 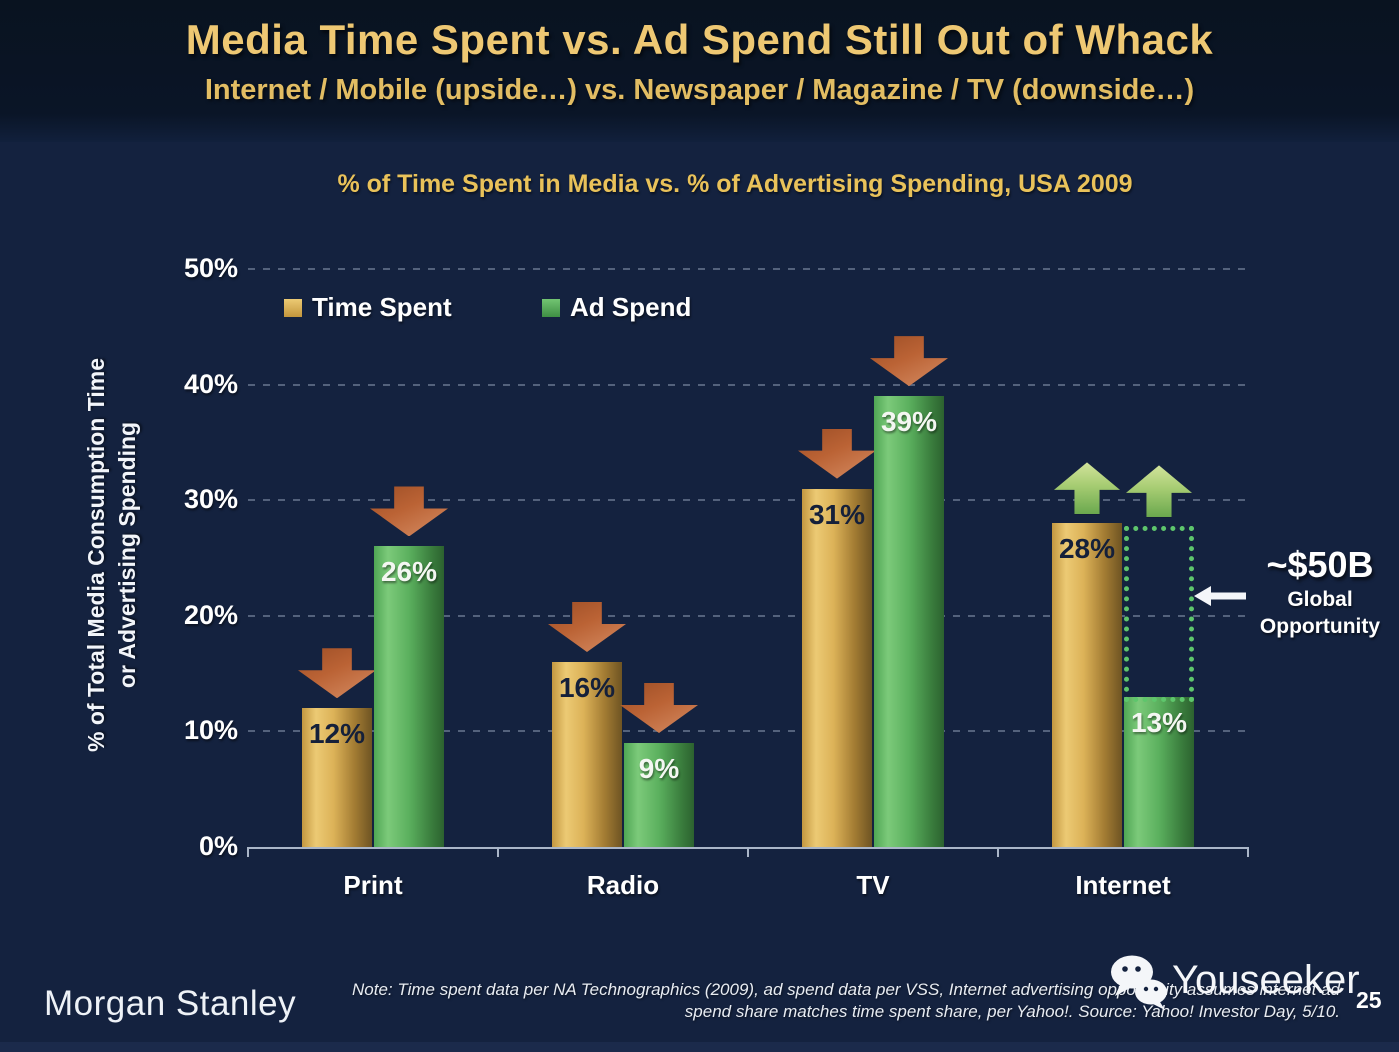 I want to click on bar-tv-time-spent, so click(x=837, y=667).